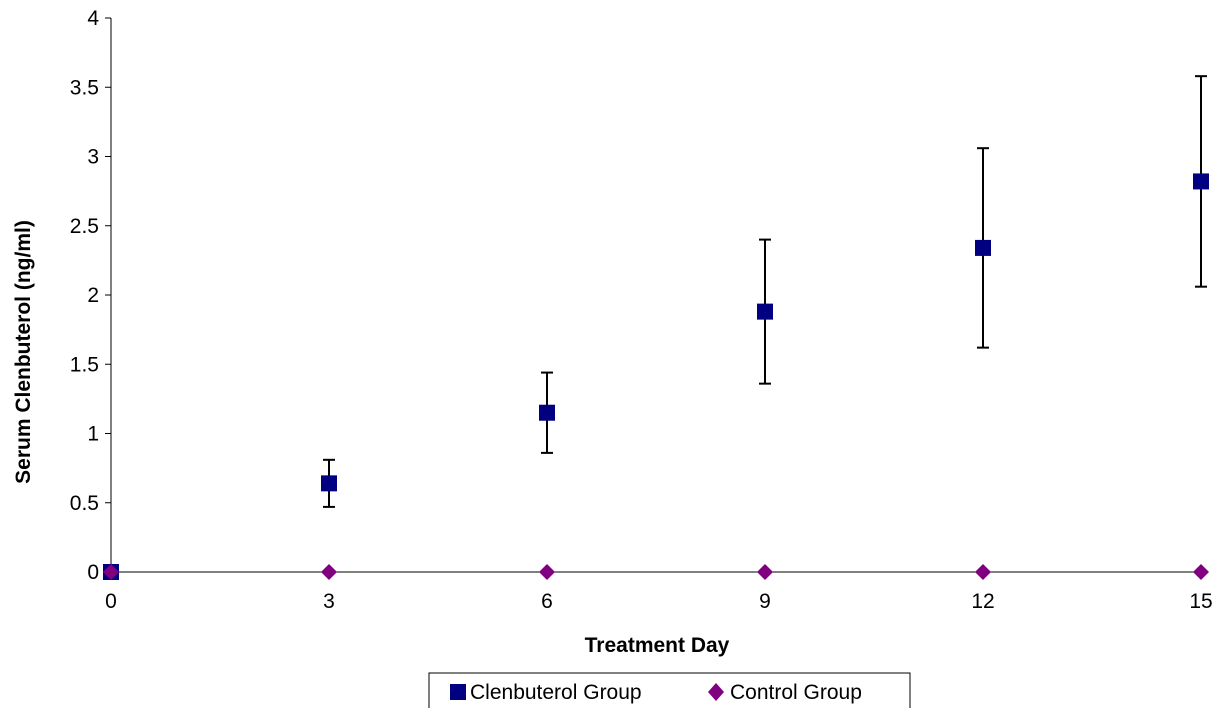 Image resolution: width=1223 pixels, height=708 pixels. What do you see at coordinates (458, 692) in the screenshot?
I see `legend-marker-clenbuterol` at bounding box center [458, 692].